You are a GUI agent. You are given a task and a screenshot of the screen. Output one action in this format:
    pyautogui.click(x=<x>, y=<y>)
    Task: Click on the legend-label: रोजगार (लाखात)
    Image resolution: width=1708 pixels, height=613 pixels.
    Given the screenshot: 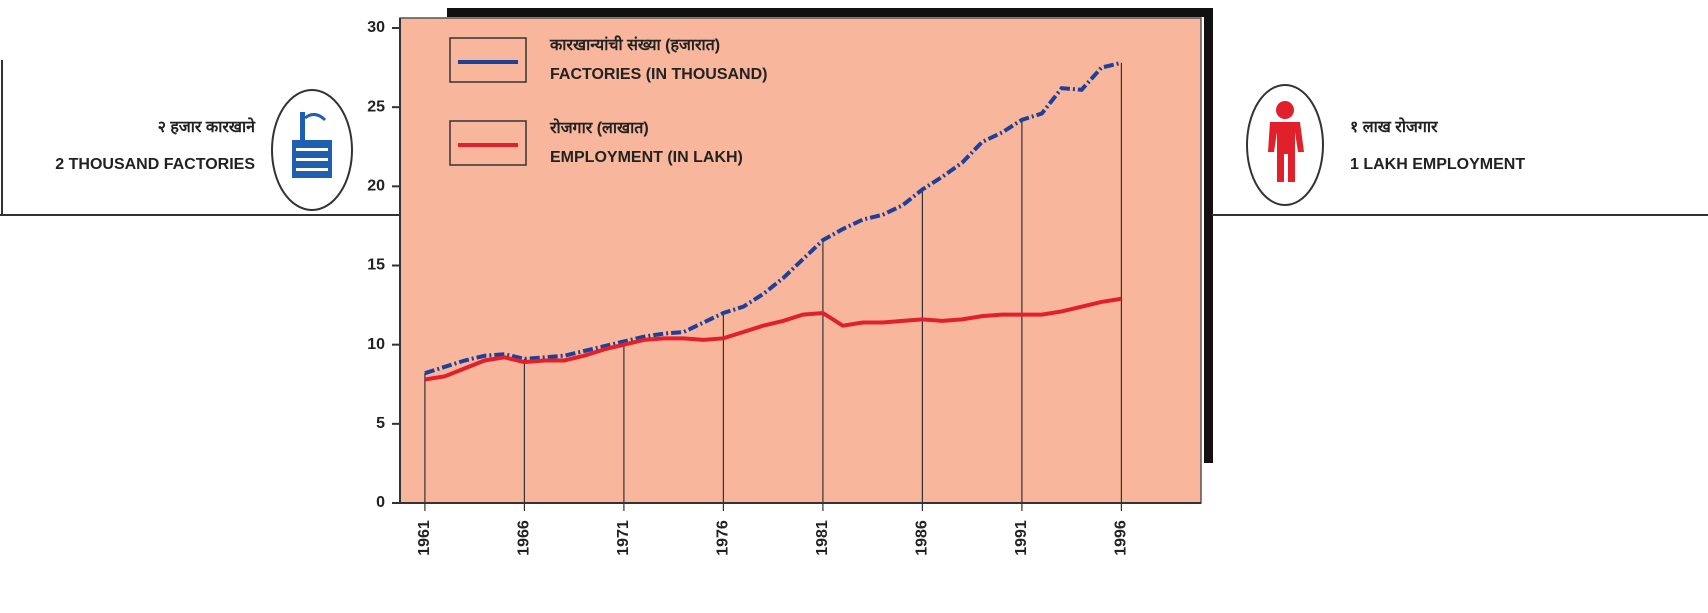 What is the action you would take?
    pyautogui.click(x=599, y=127)
    